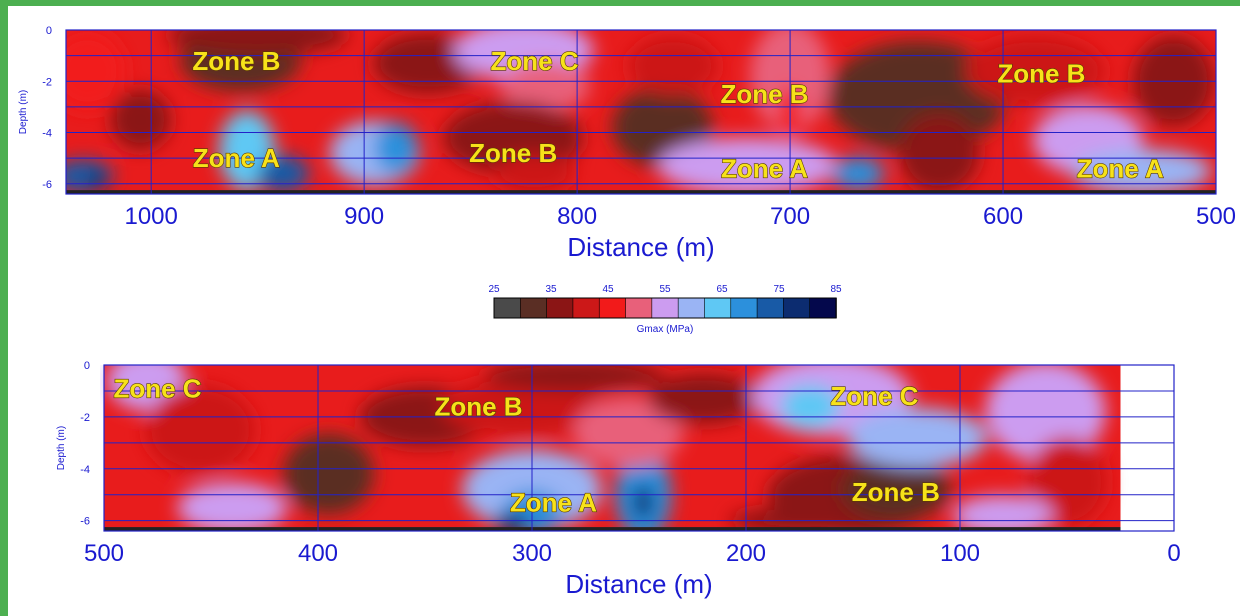 This screenshot has height=616, width=1240. What do you see at coordinates (1003, 216) in the screenshot?
I see `x-tick-label: 600` at bounding box center [1003, 216].